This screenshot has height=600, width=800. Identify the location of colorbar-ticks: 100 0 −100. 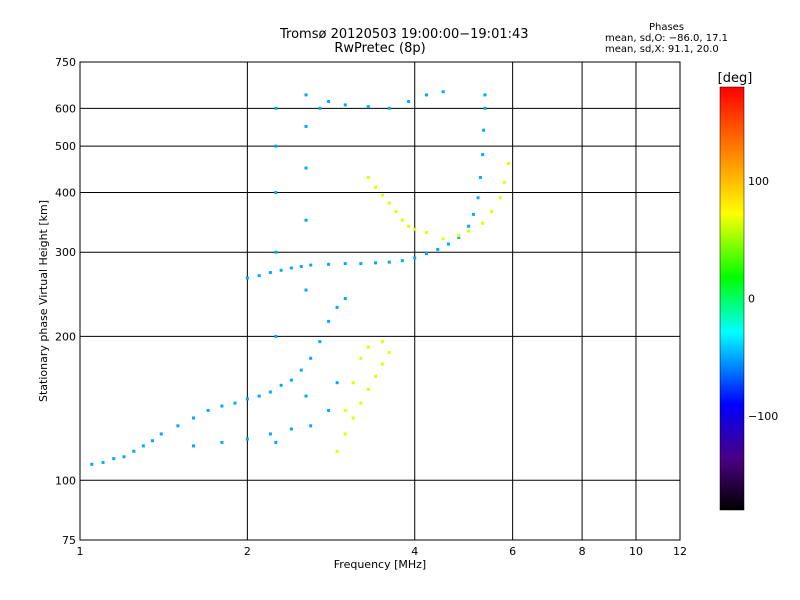
(763, 299).